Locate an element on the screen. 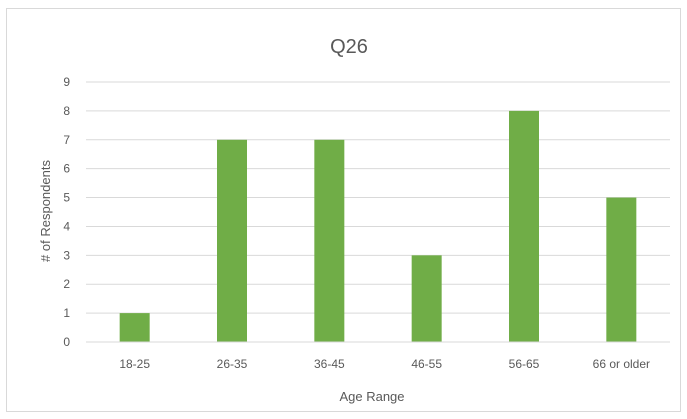  x-tick-label: 26-35 is located at coordinates (232, 364).